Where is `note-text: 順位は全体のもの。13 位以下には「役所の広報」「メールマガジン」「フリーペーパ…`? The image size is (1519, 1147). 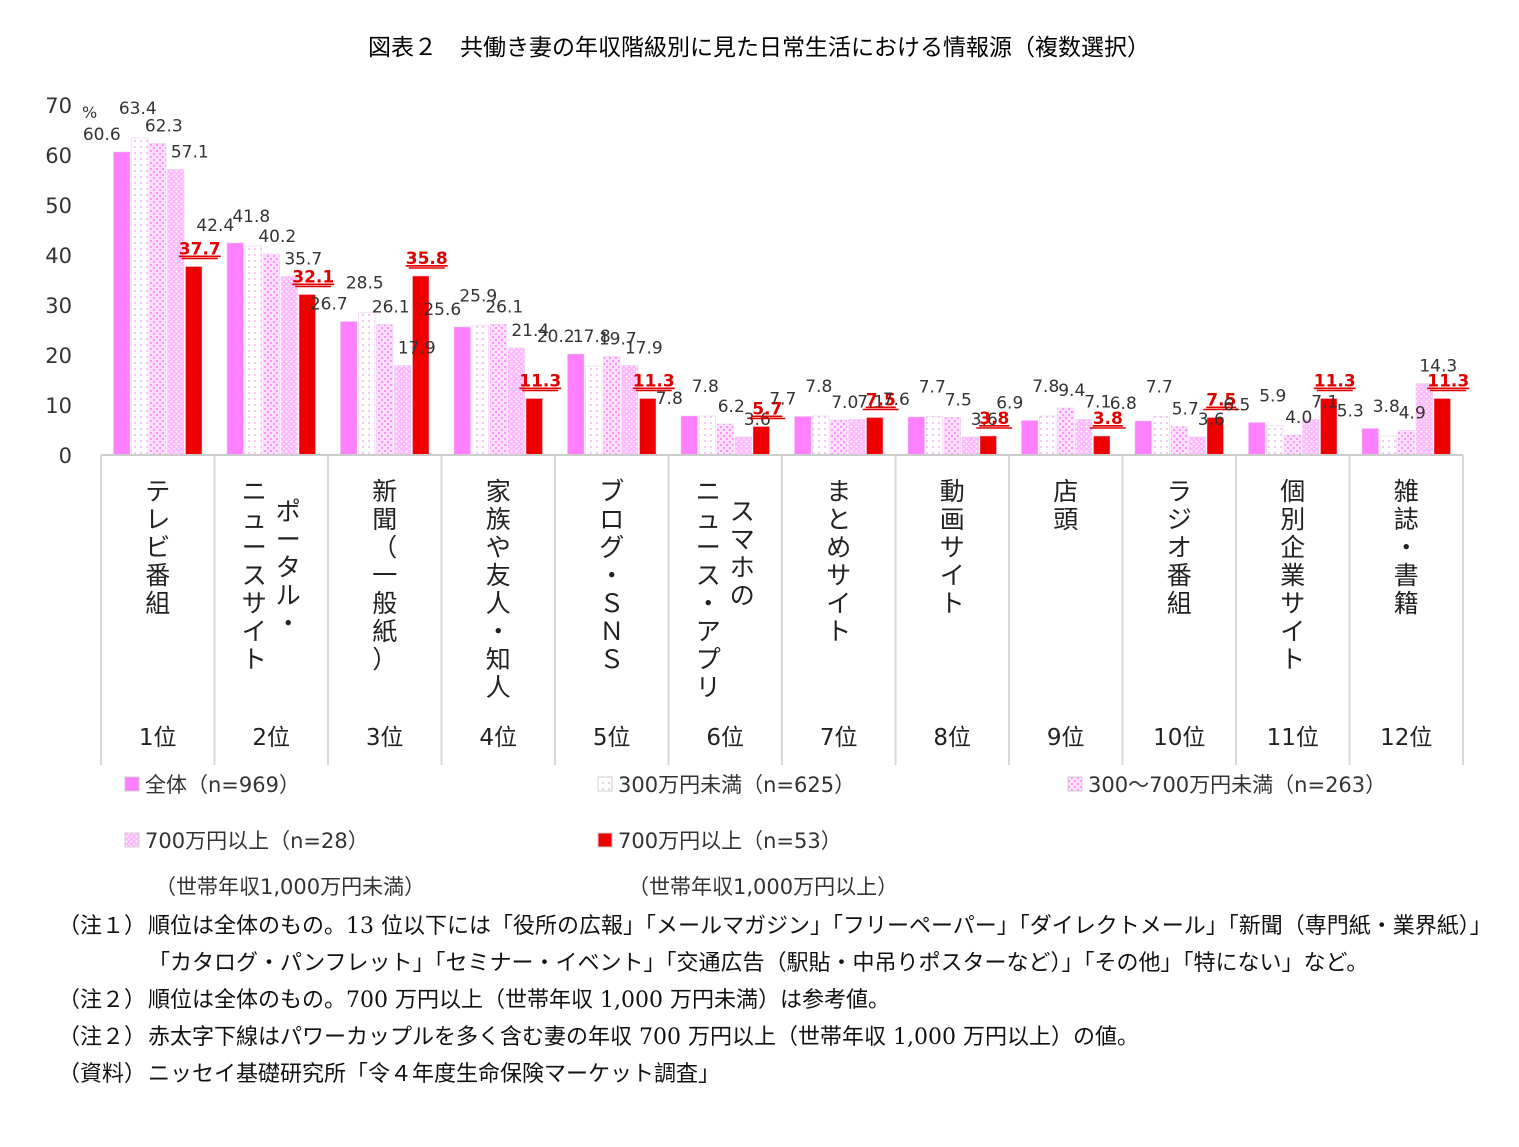
note-text: 順位は全体のもの。13 位以下には「役所の広報」「メールマガジン」「フリーペーパ… is located at coordinates (814, 945).